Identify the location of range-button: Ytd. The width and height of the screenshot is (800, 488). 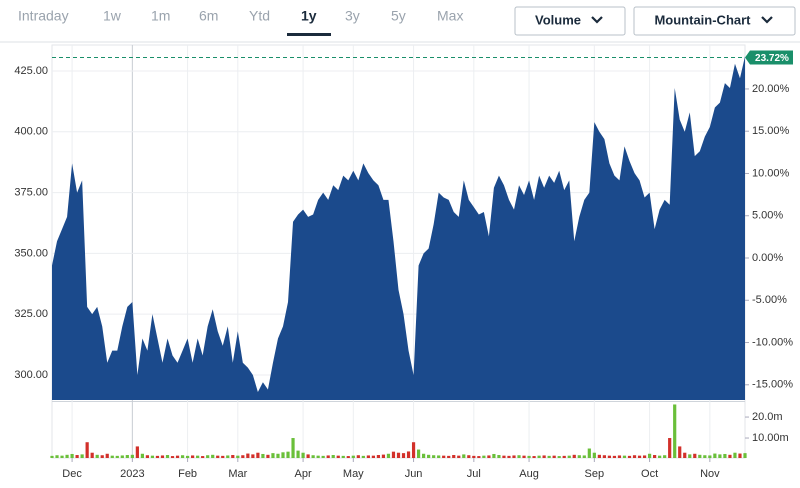
(259, 16).